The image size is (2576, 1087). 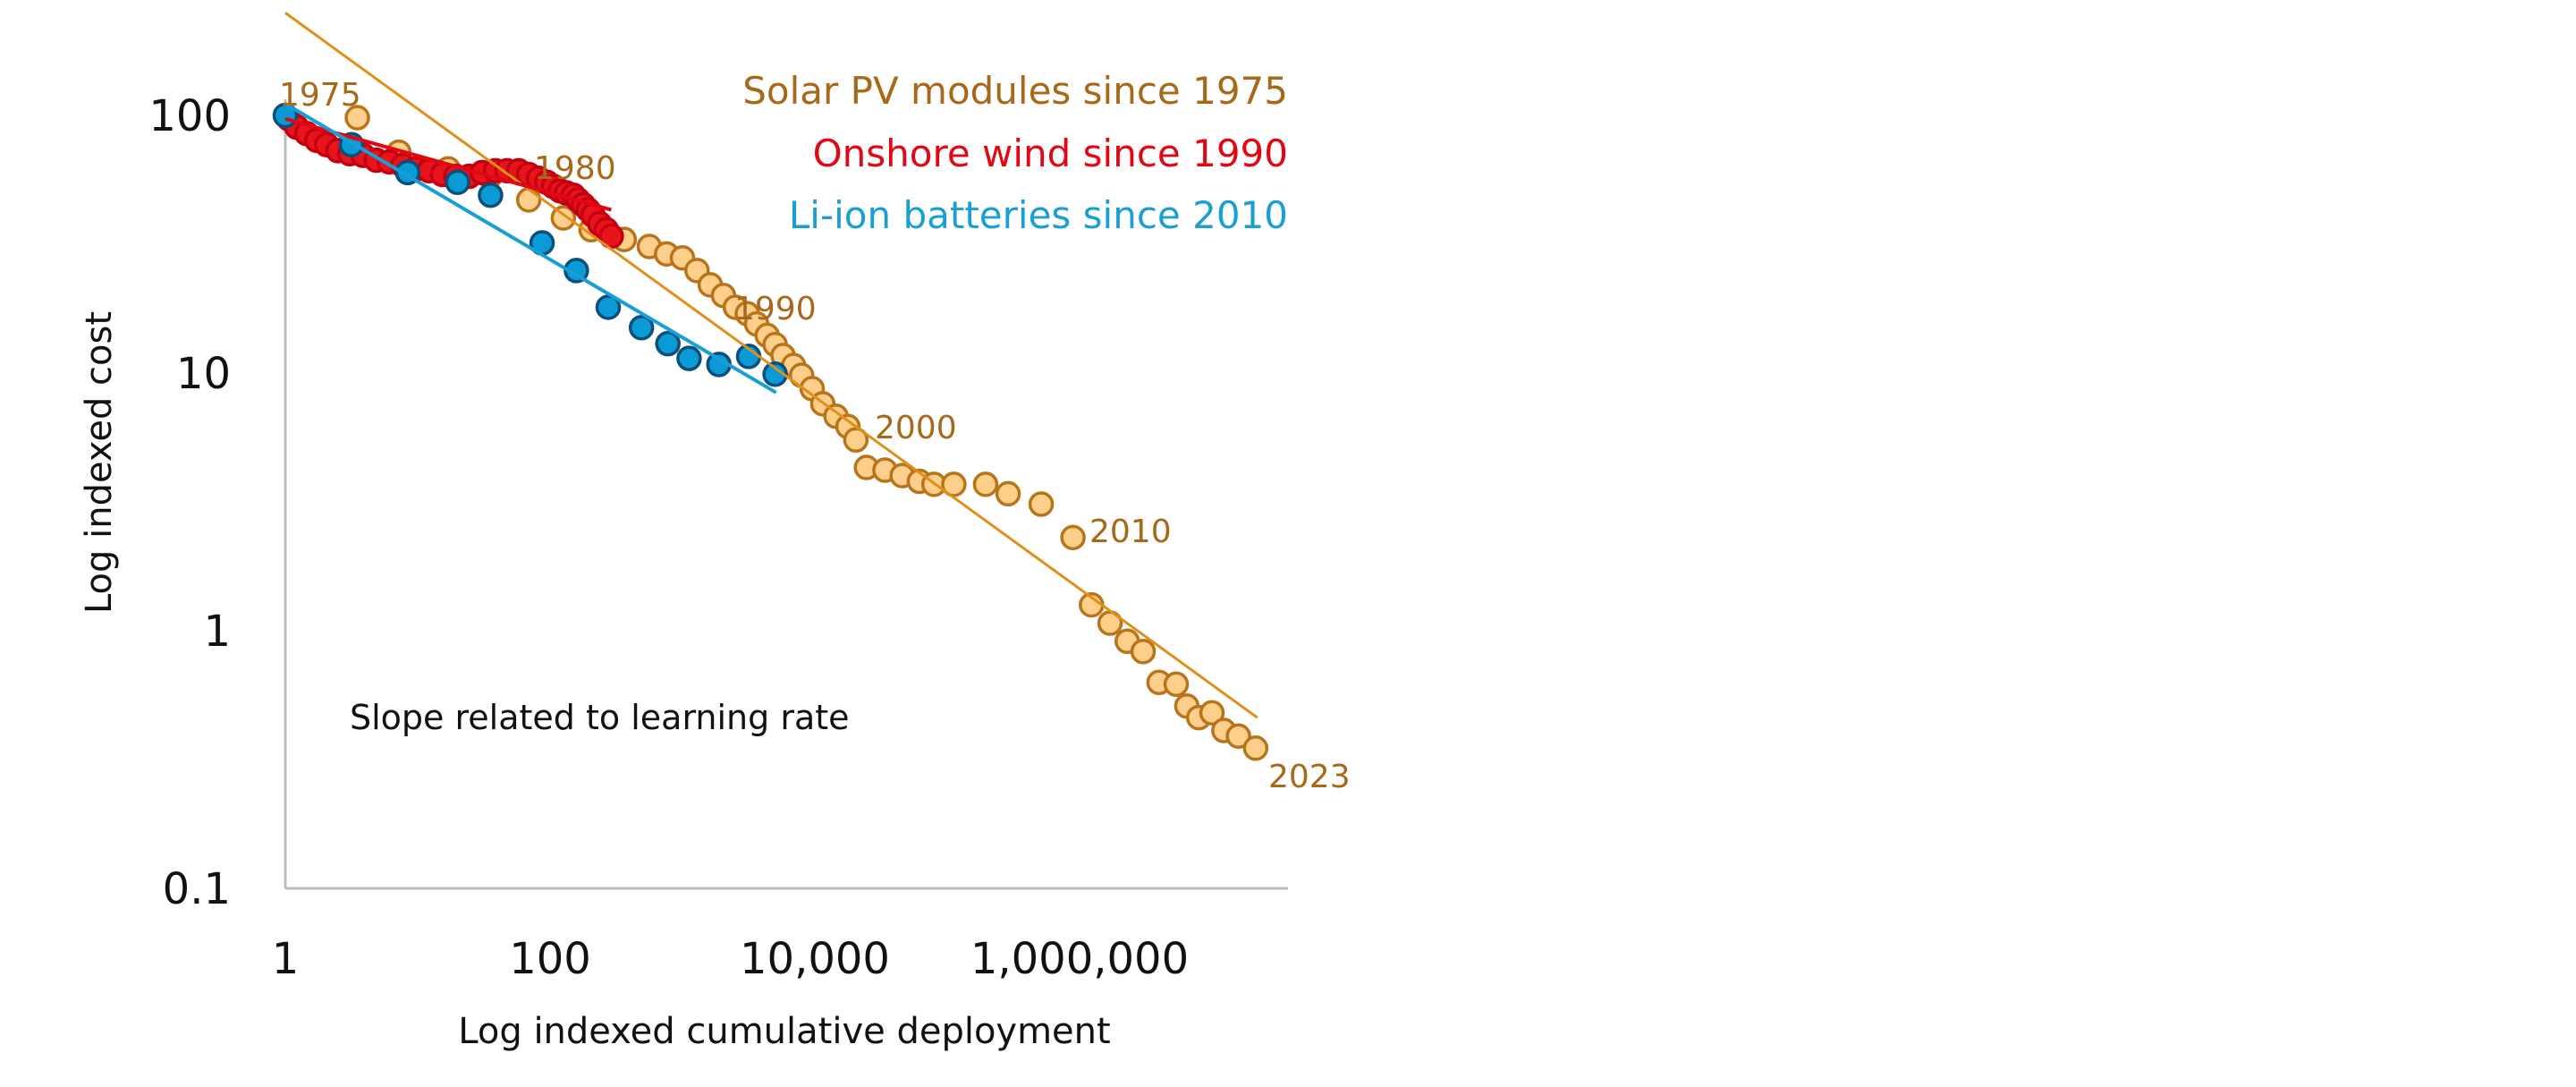 What do you see at coordinates (203, 374) in the screenshot?
I see `y-tick-label: 10` at bounding box center [203, 374].